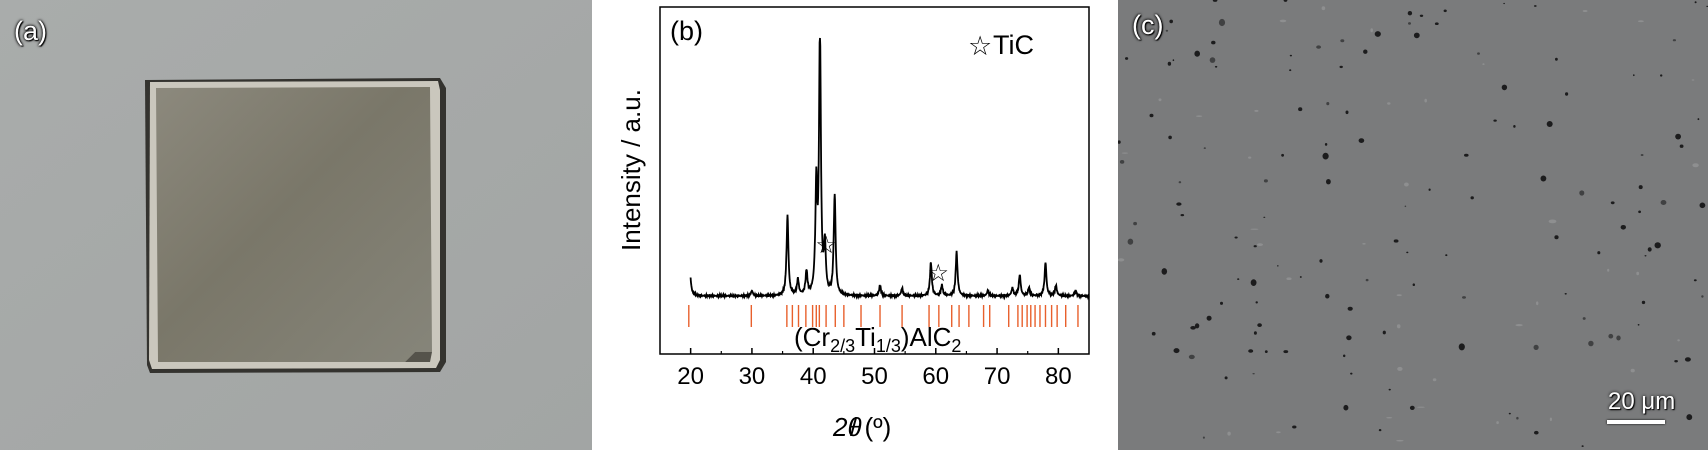 This screenshot has height=455, width=1708. I want to click on scale-bar-label: 20 μm, so click(1642, 401).